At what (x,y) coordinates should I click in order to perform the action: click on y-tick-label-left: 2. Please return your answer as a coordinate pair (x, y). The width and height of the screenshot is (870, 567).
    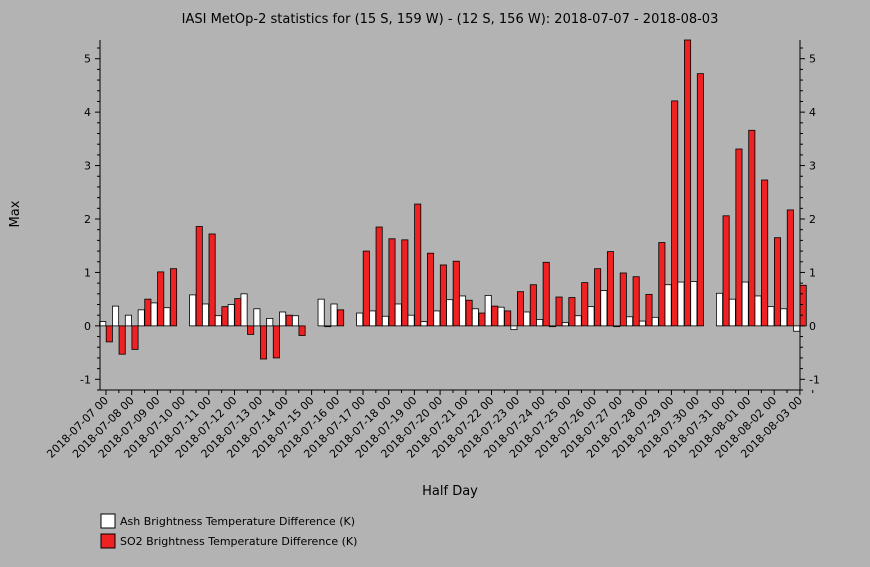
    Looking at the image, I should click on (87, 219).